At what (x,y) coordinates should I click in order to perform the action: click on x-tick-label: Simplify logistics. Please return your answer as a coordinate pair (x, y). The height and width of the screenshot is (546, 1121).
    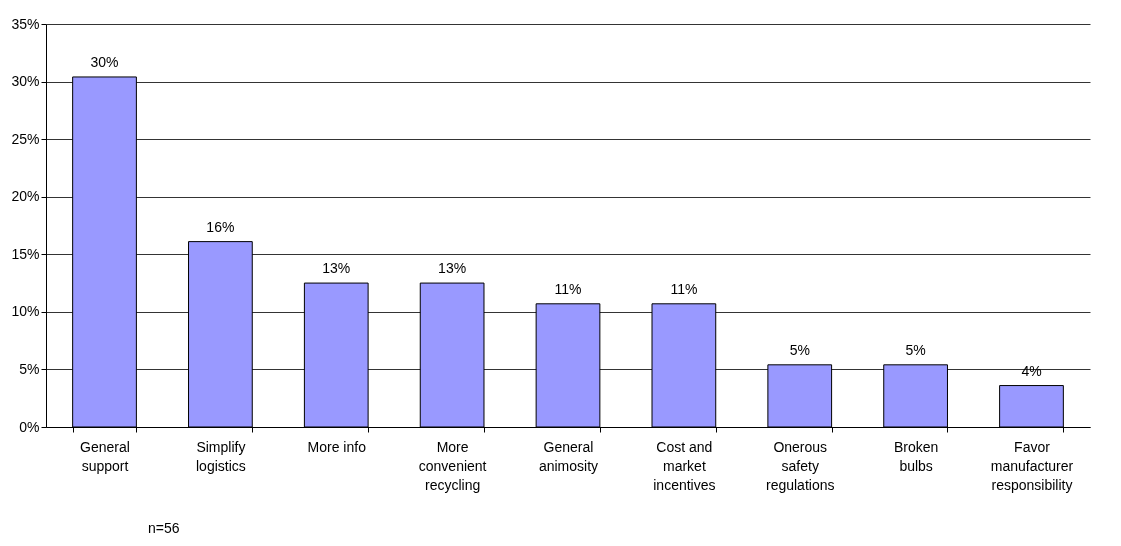
    Looking at the image, I should click on (220, 456).